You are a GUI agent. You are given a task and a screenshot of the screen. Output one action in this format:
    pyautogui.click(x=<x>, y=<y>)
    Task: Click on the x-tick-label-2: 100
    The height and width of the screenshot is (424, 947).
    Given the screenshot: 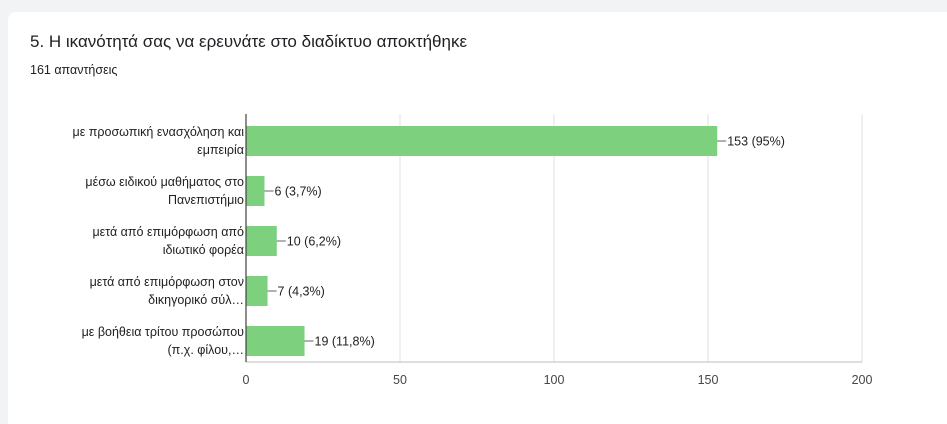 What is the action you would take?
    pyautogui.click(x=554, y=380)
    